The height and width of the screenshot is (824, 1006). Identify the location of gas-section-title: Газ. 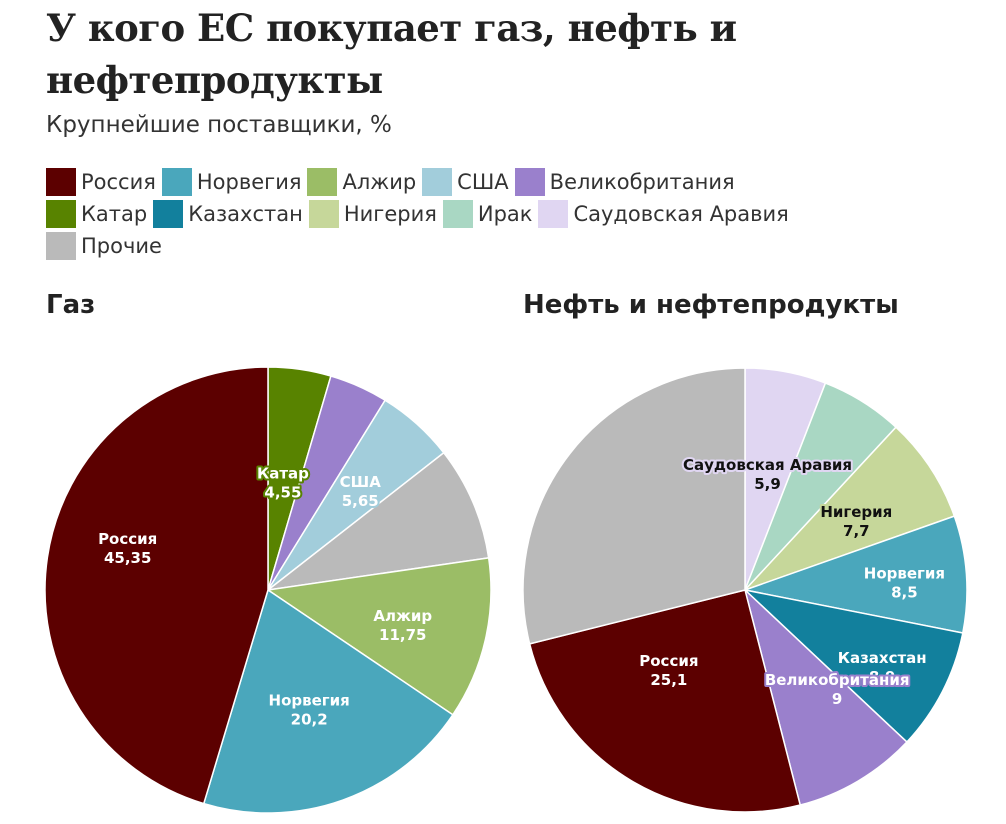
(71, 305).